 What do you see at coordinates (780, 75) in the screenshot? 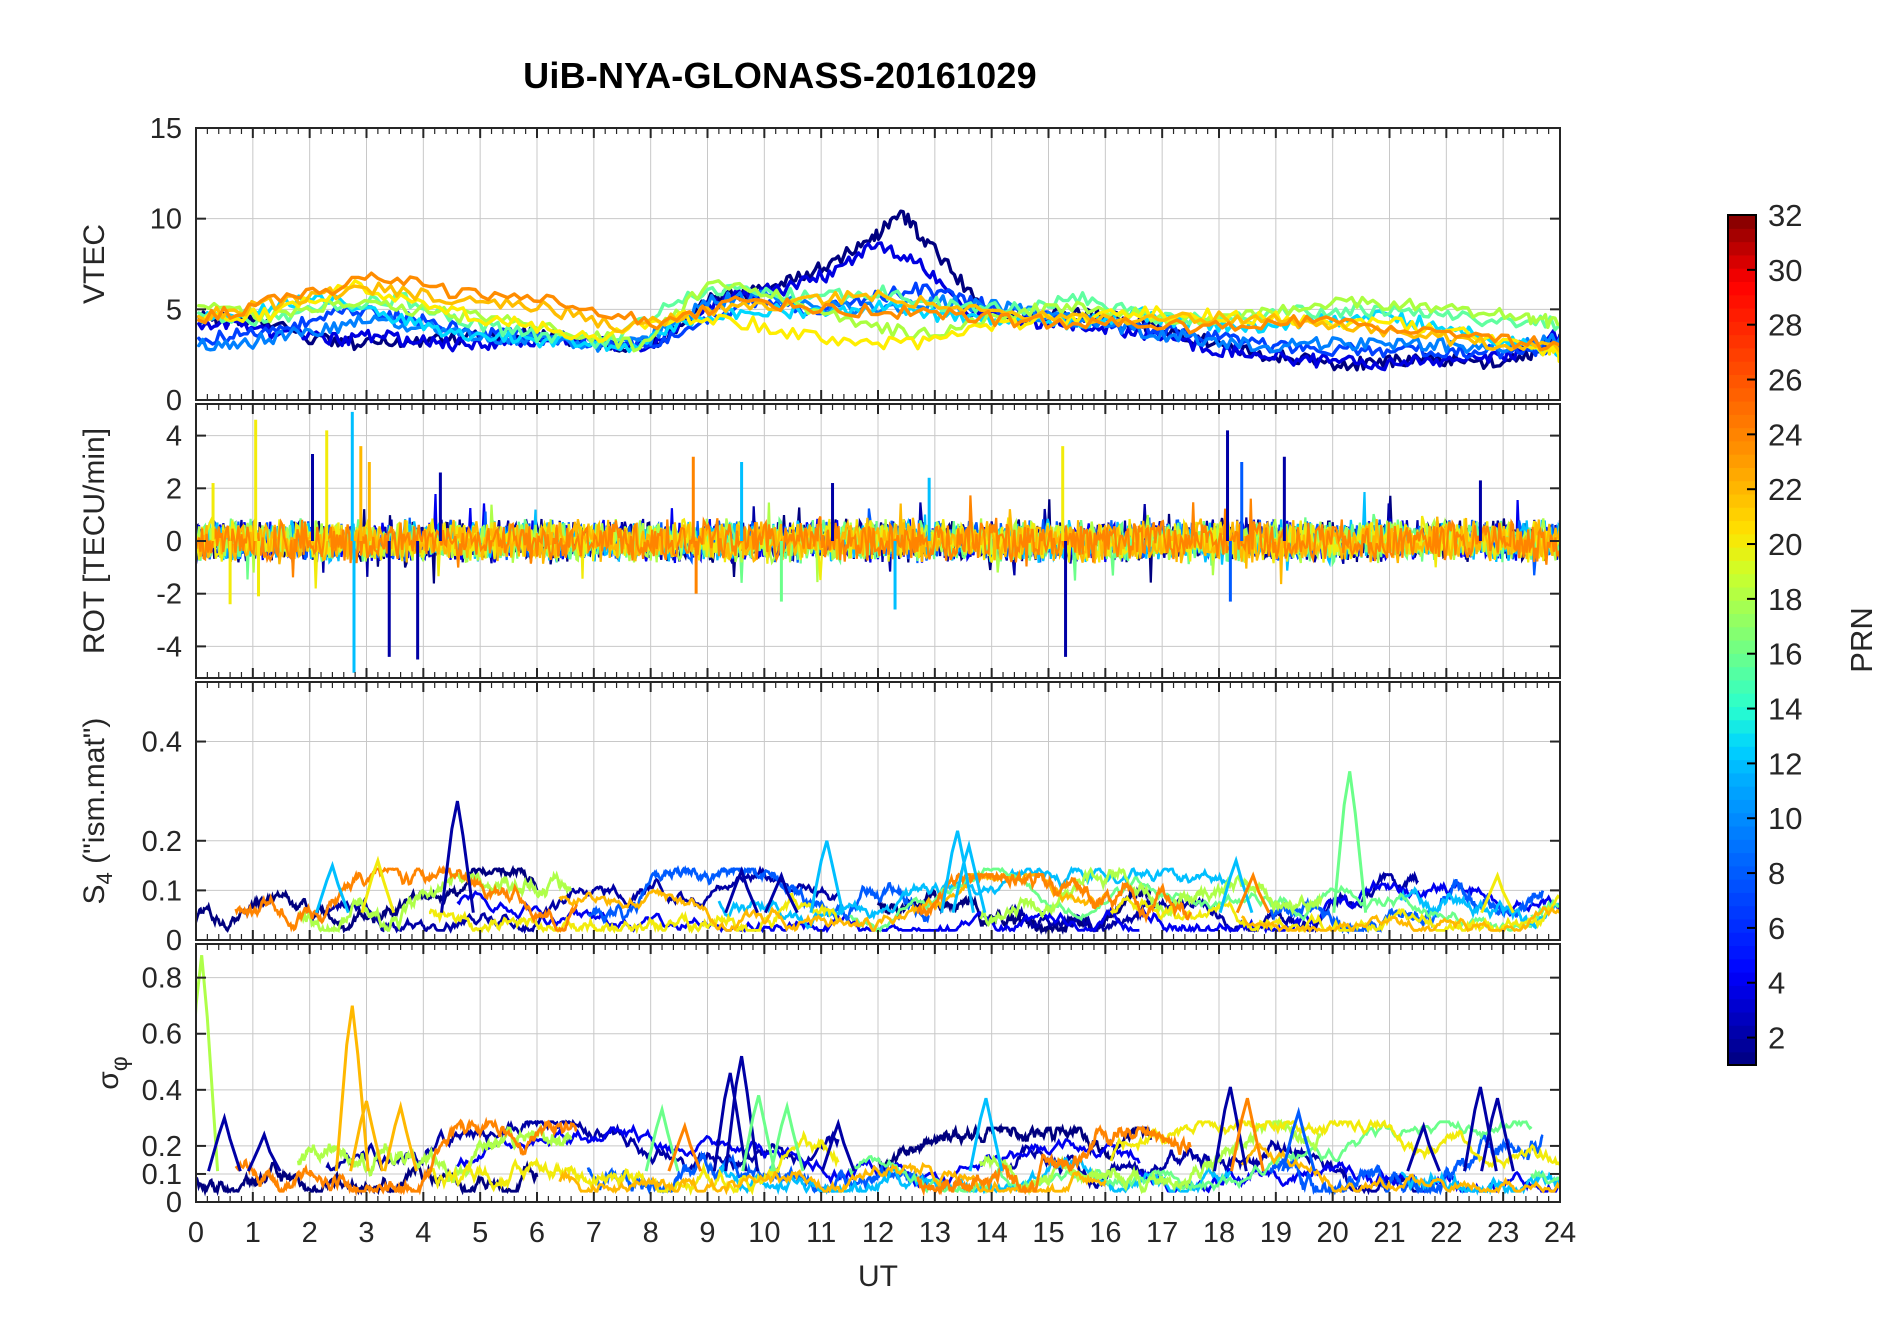
I see `figure-title: UiB-NYA-GLONASS-20161029` at bounding box center [780, 75].